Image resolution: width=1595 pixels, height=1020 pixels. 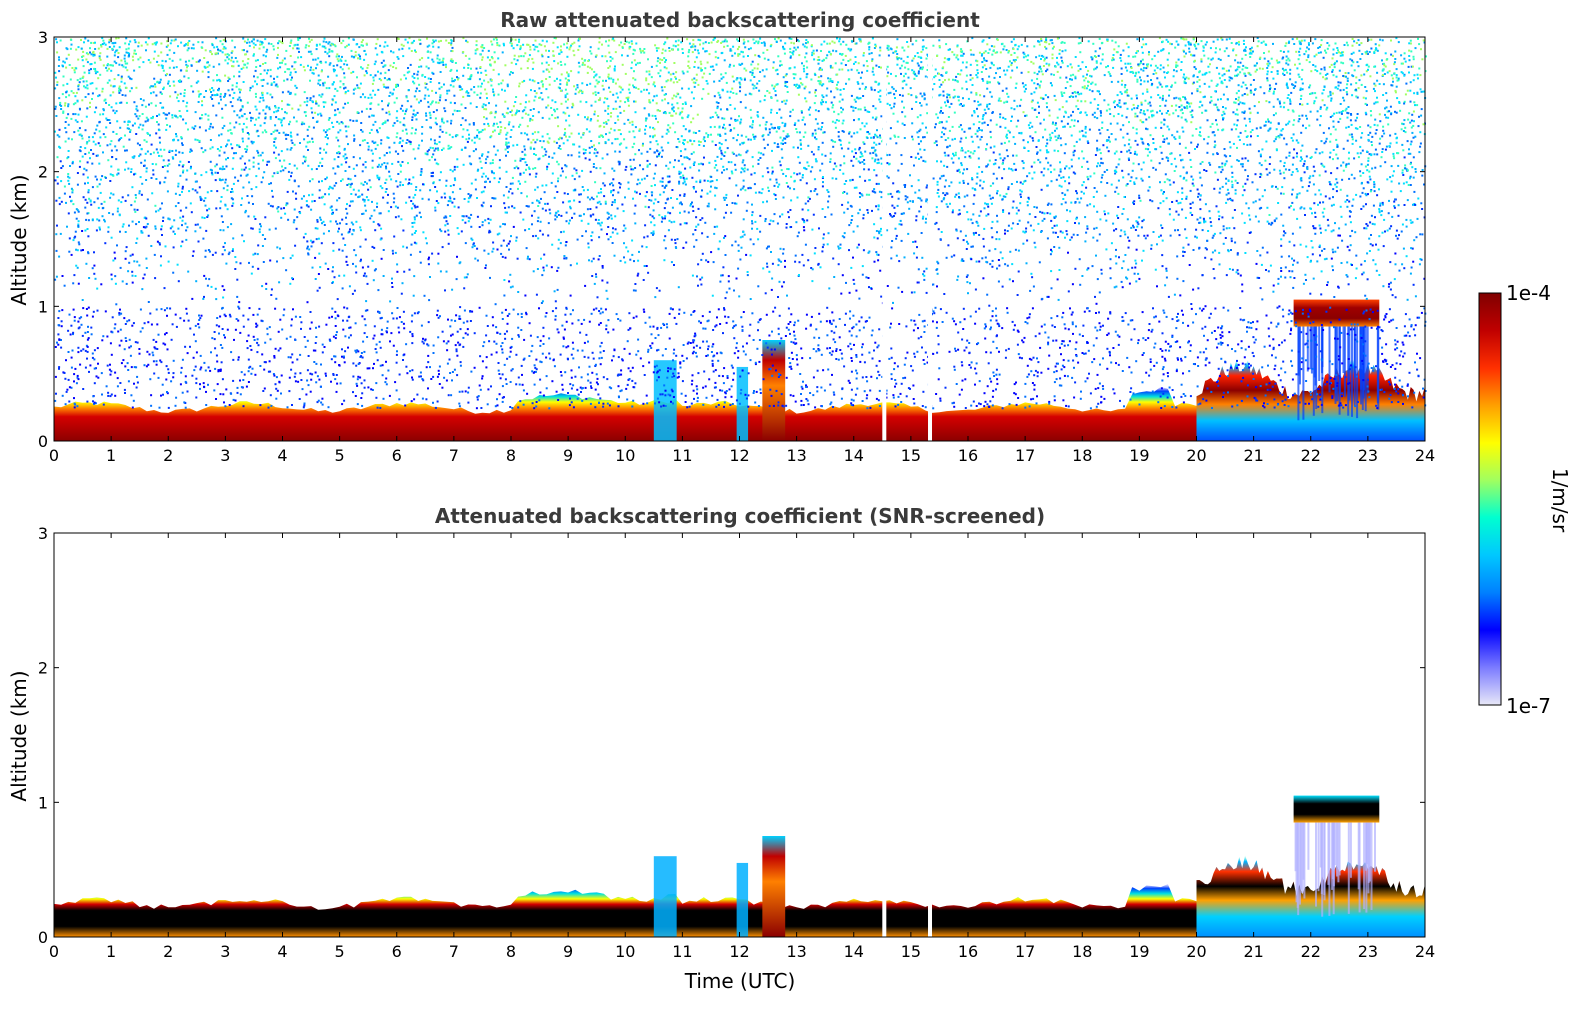 What do you see at coordinates (1336, 856) in the screenshot?
I see `feature-cloud` at bounding box center [1336, 856].